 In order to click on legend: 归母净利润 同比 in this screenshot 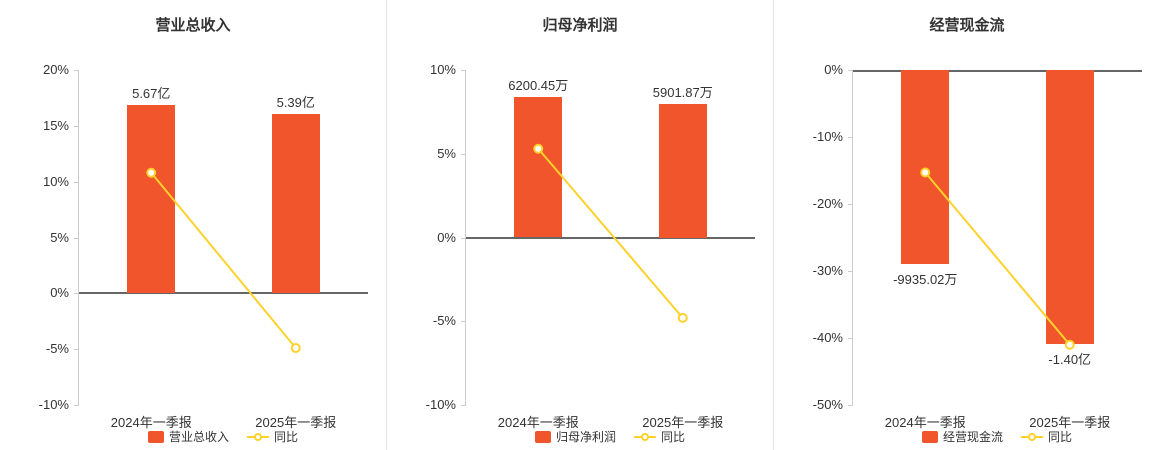, I will do `click(610, 436)`.